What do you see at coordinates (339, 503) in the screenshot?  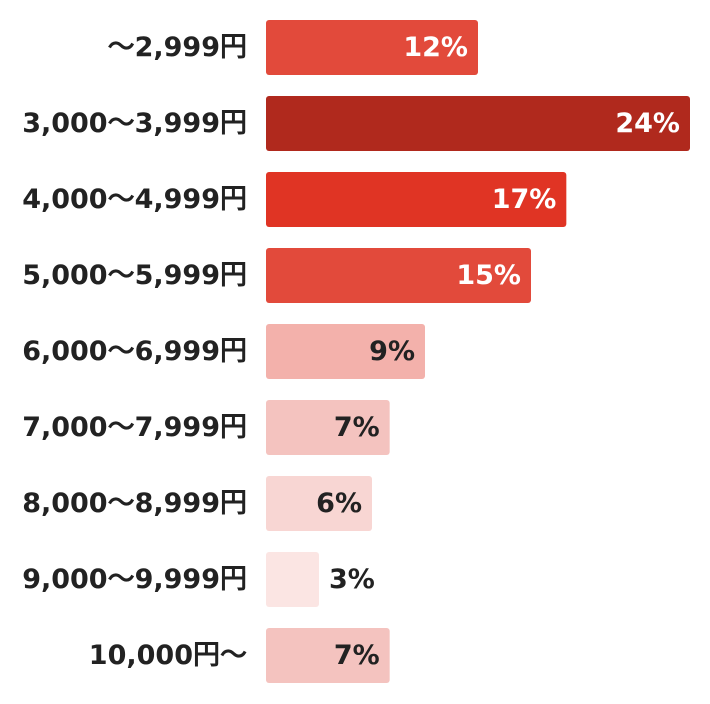 I see `value-label: 6%` at bounding box center [339, 503].